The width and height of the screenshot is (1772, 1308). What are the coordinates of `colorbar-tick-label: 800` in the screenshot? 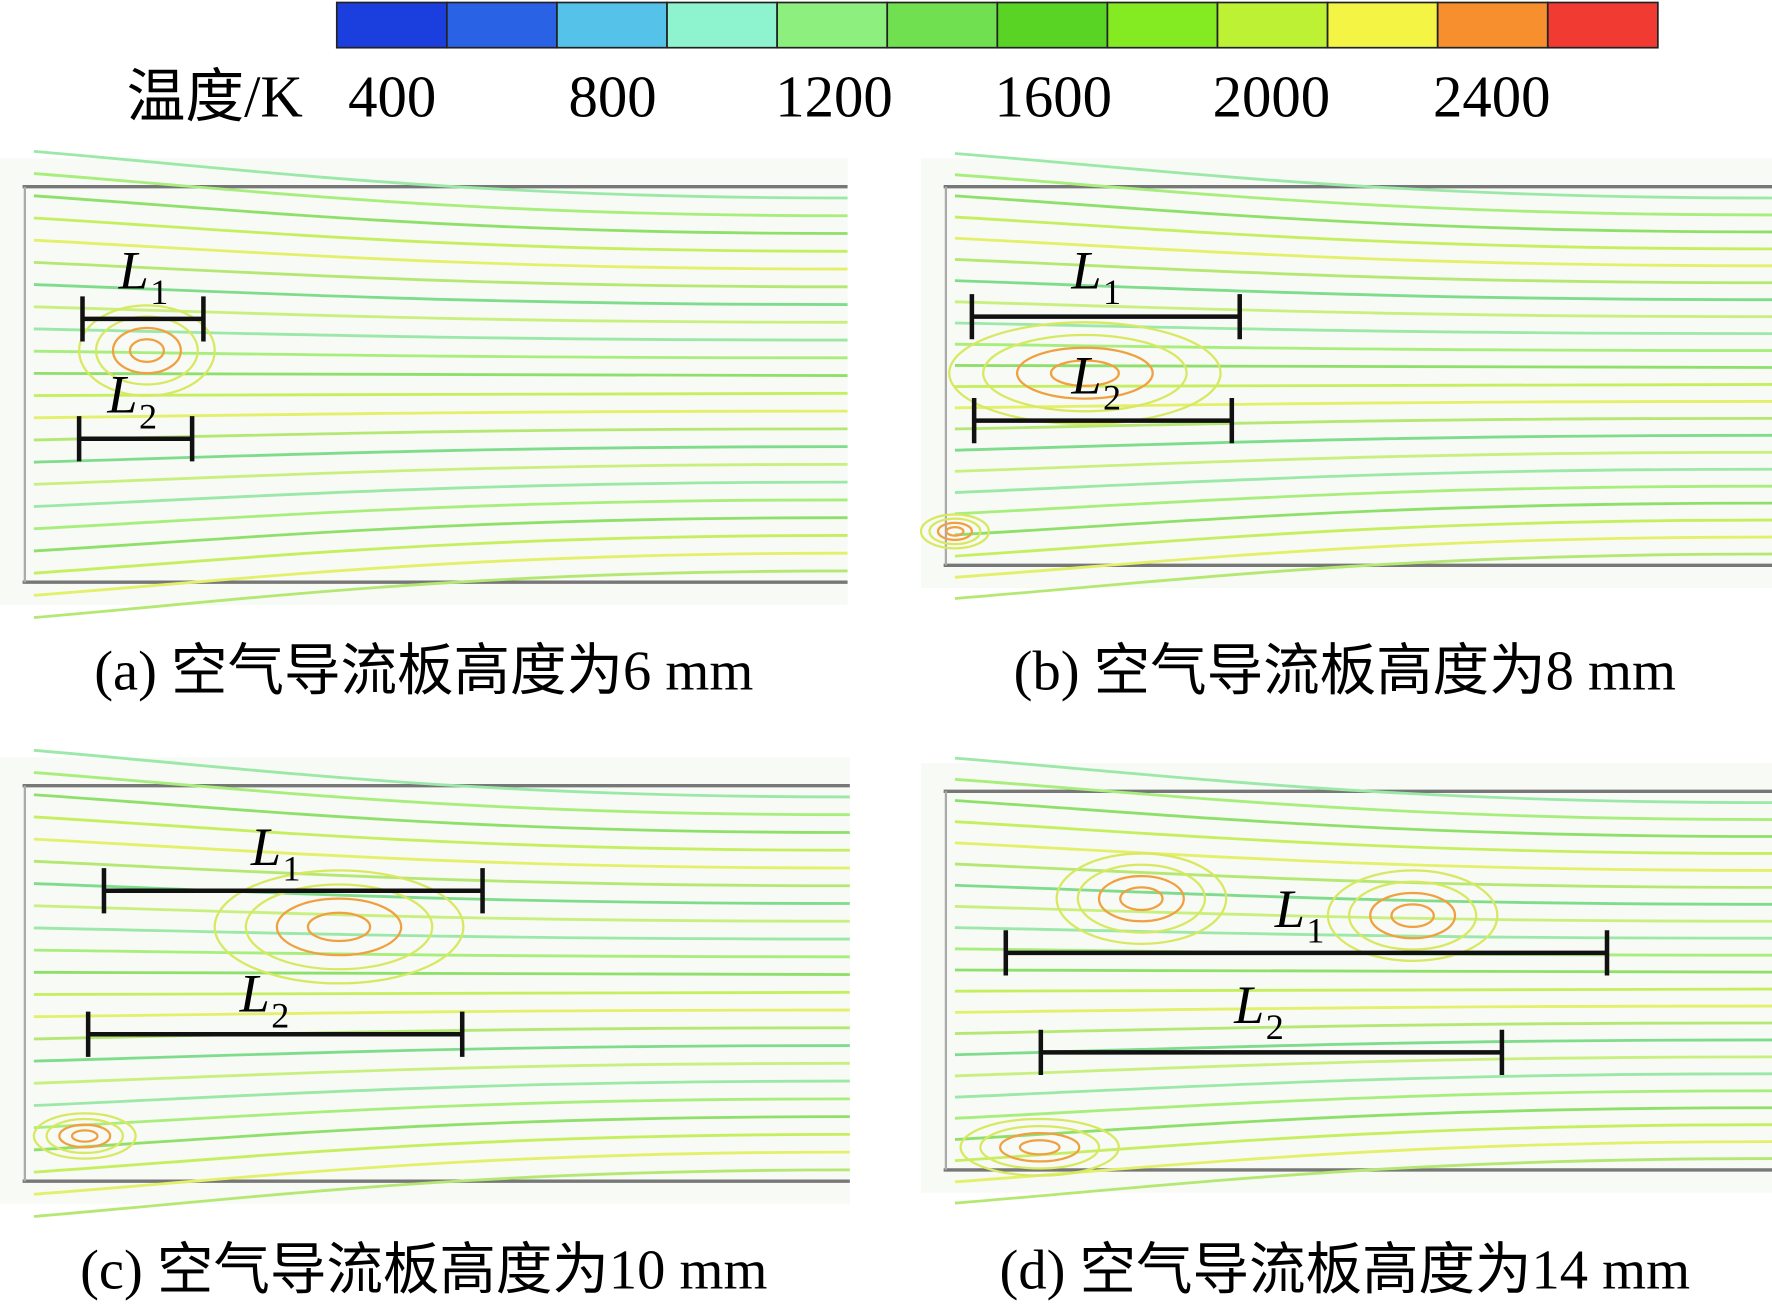 It's located at (612, 97).